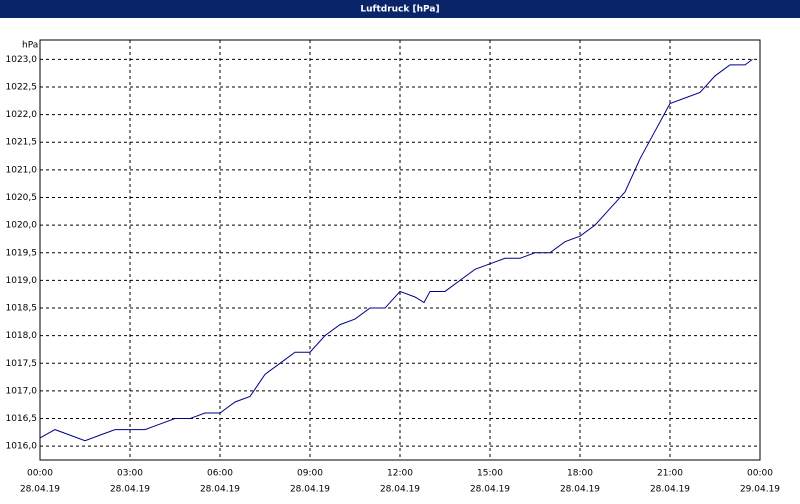 This screenshot has height=504, width=800. I want to click on x-tick-label: 06:00, so click(220, 474).